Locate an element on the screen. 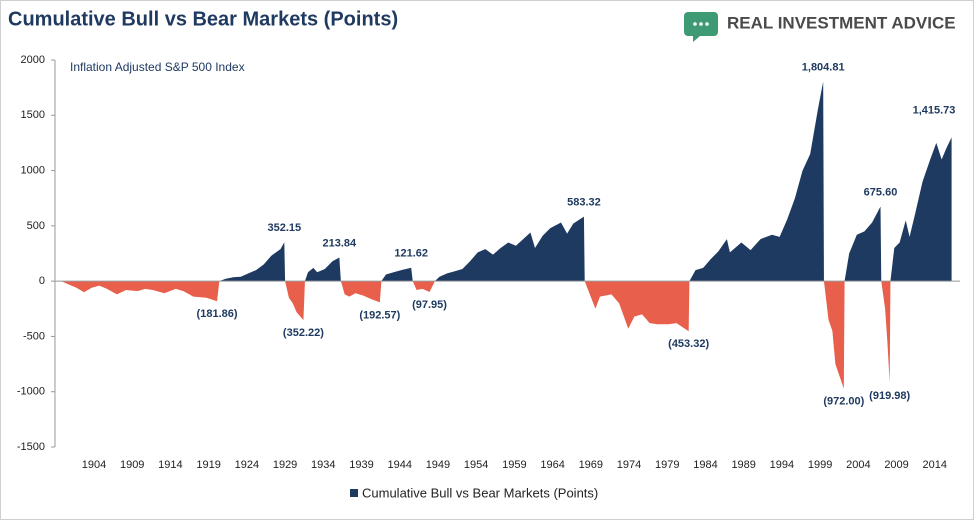  data-label: (192.57) is located at coordinates (379, 315).